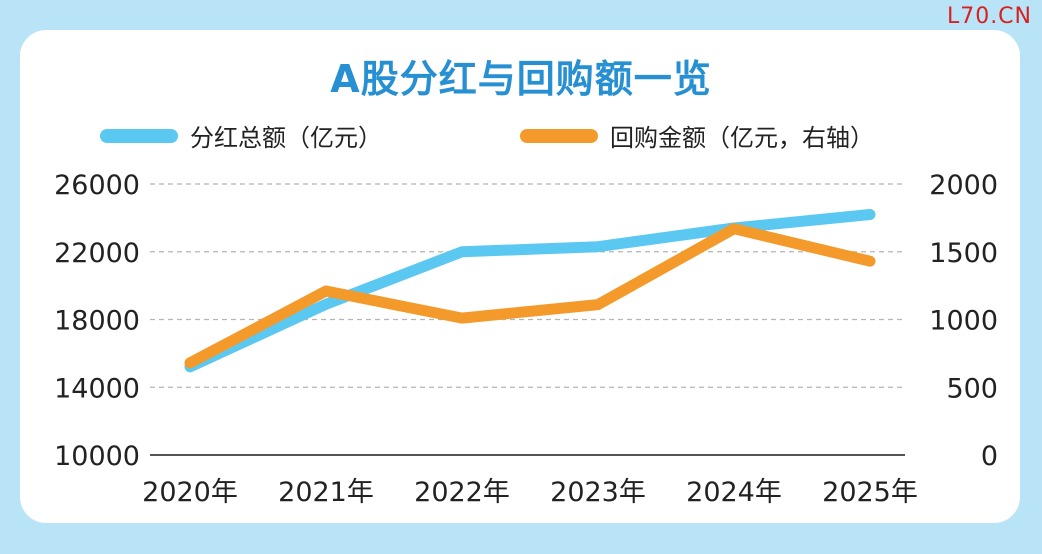 The image size is (1042, 554). What do you see at coordinates (989, 456) in the screenshot?
I see `y-right-tick-label: 0` at bounding box center [989, 456].